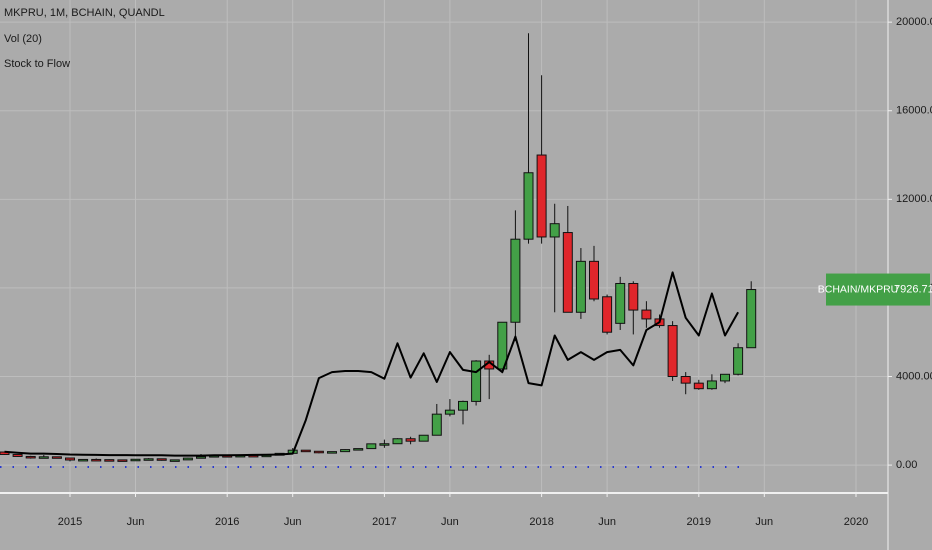  I want to click on x-tick-label: 2017, so click(384, 522).